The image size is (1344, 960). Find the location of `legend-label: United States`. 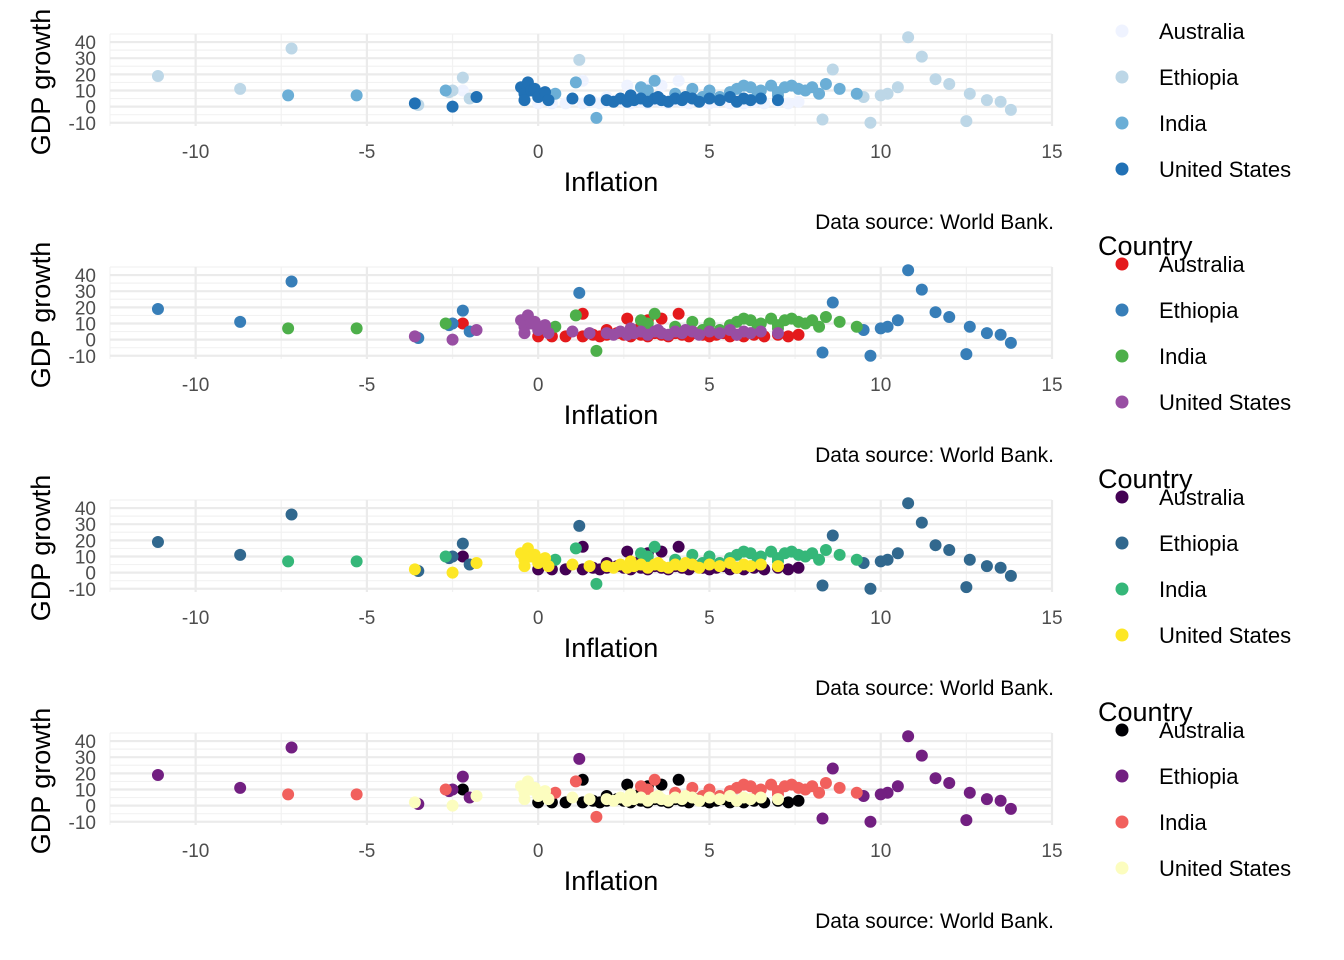

legend-label: United States is located at coordinates (1225, 635).